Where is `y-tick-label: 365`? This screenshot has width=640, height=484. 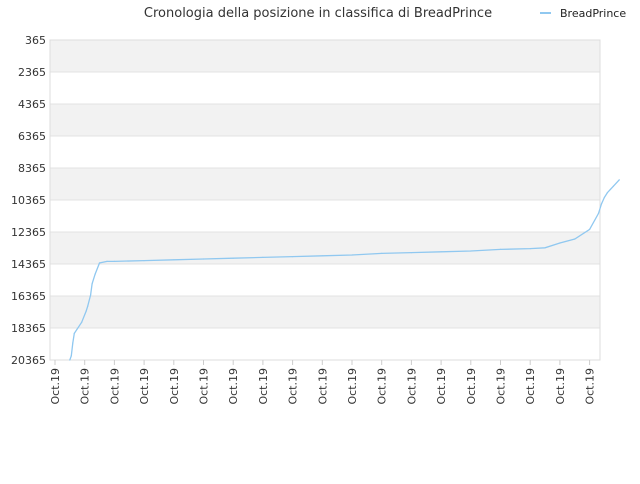 y-tick-label: 365 is located at coordinates (35, 40).